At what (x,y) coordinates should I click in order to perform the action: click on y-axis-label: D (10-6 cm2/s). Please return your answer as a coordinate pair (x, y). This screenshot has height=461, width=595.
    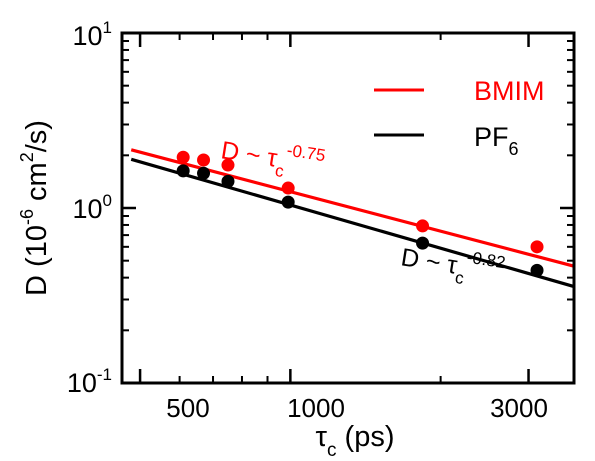
    Looking at the image, I should click on (35, 208).